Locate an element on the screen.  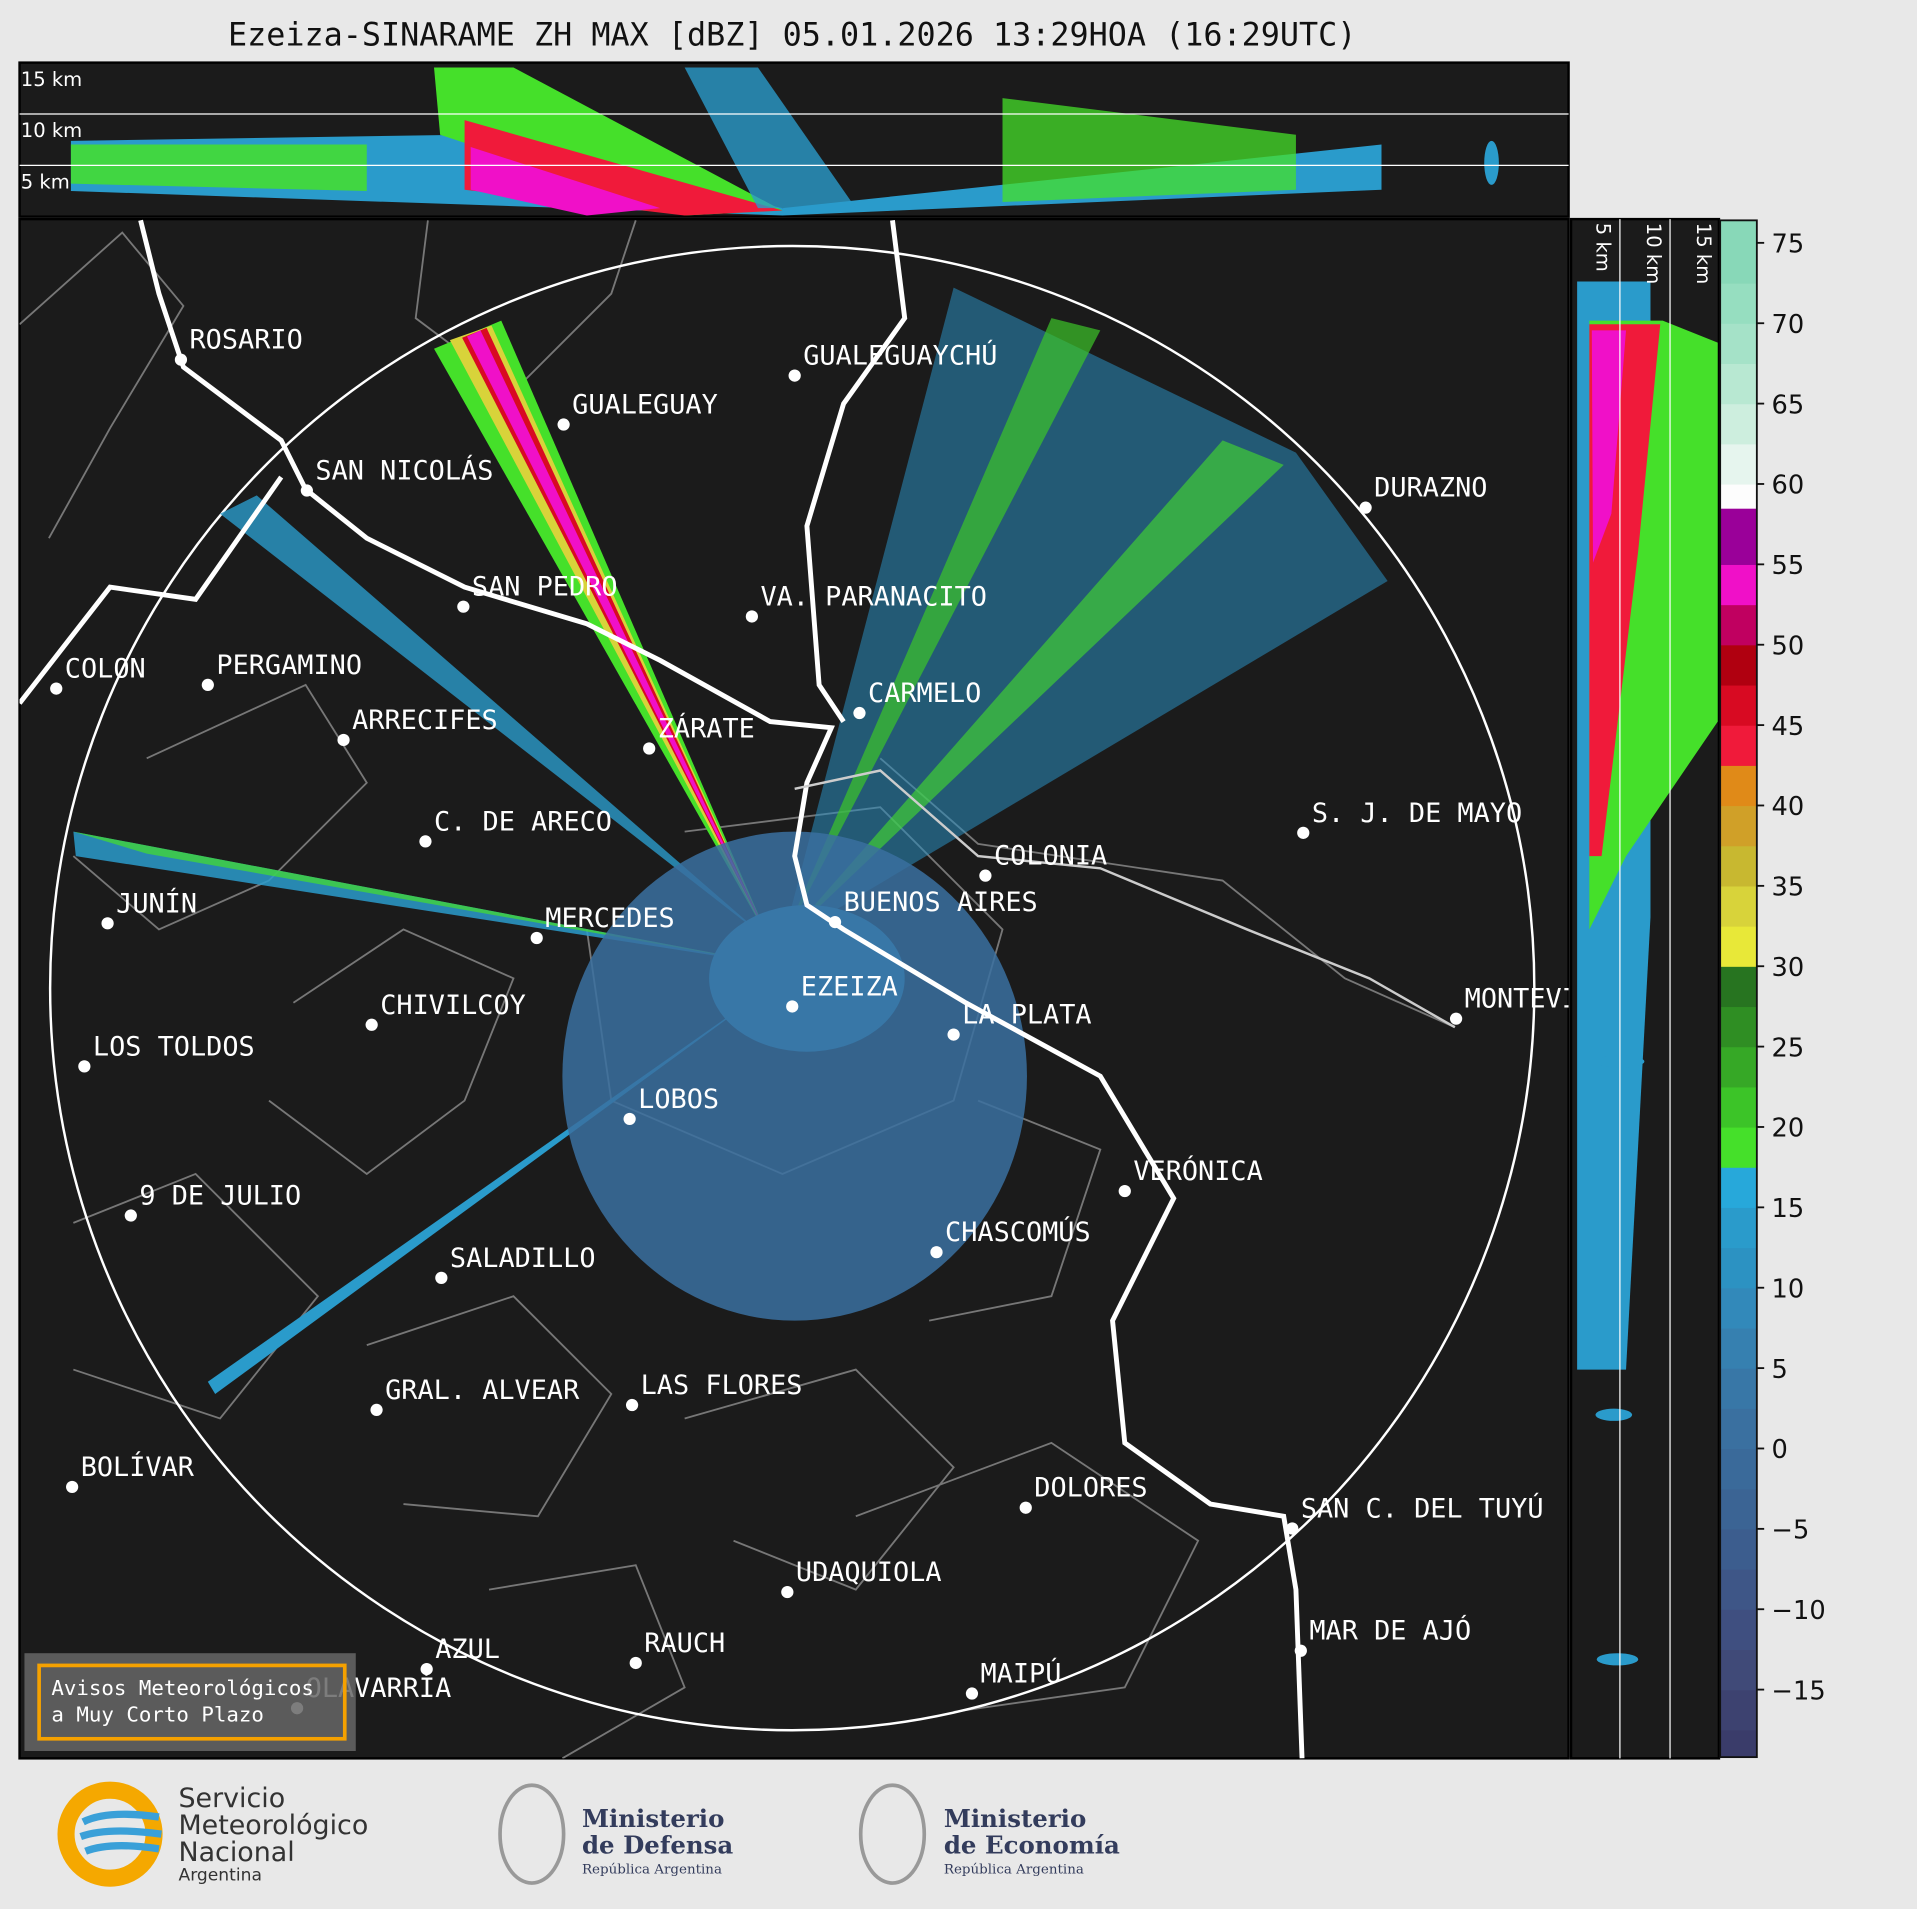
city-label: COLONIA is located at coordinates (1050, 856).